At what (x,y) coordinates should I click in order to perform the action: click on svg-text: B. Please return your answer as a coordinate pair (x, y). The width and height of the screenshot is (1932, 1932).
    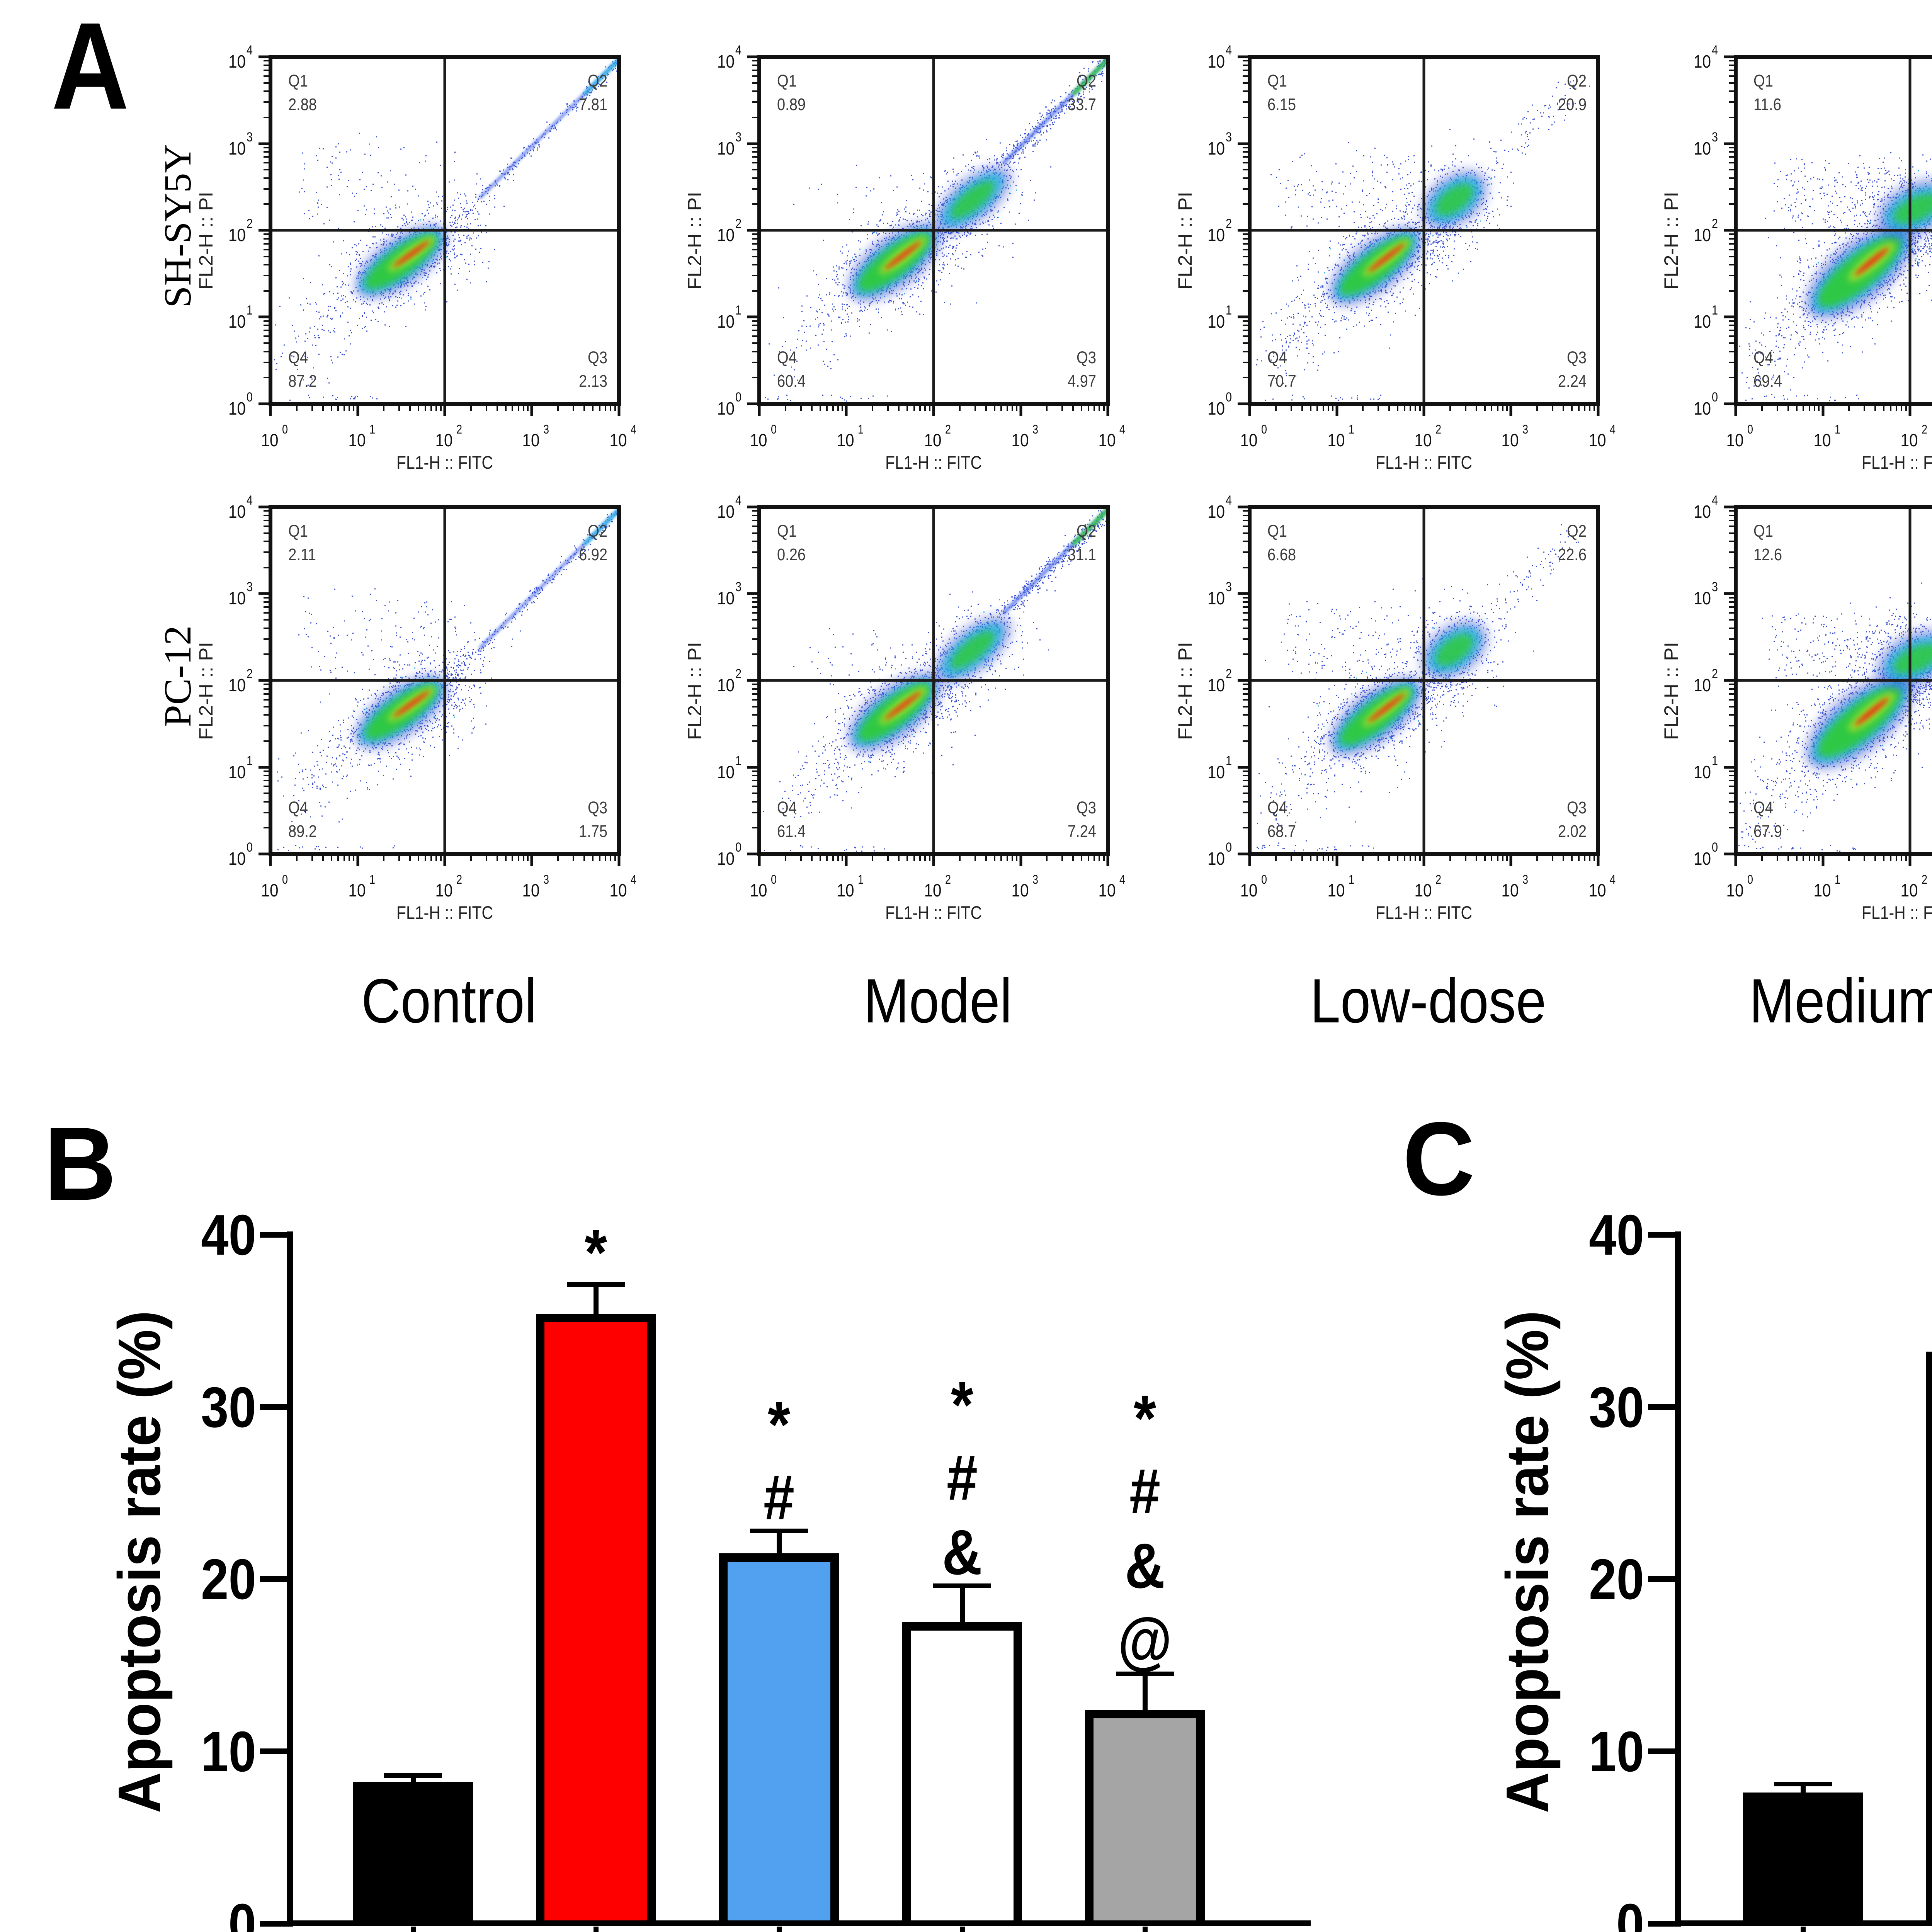
    Looking at the image, I should click on (80, 1164).